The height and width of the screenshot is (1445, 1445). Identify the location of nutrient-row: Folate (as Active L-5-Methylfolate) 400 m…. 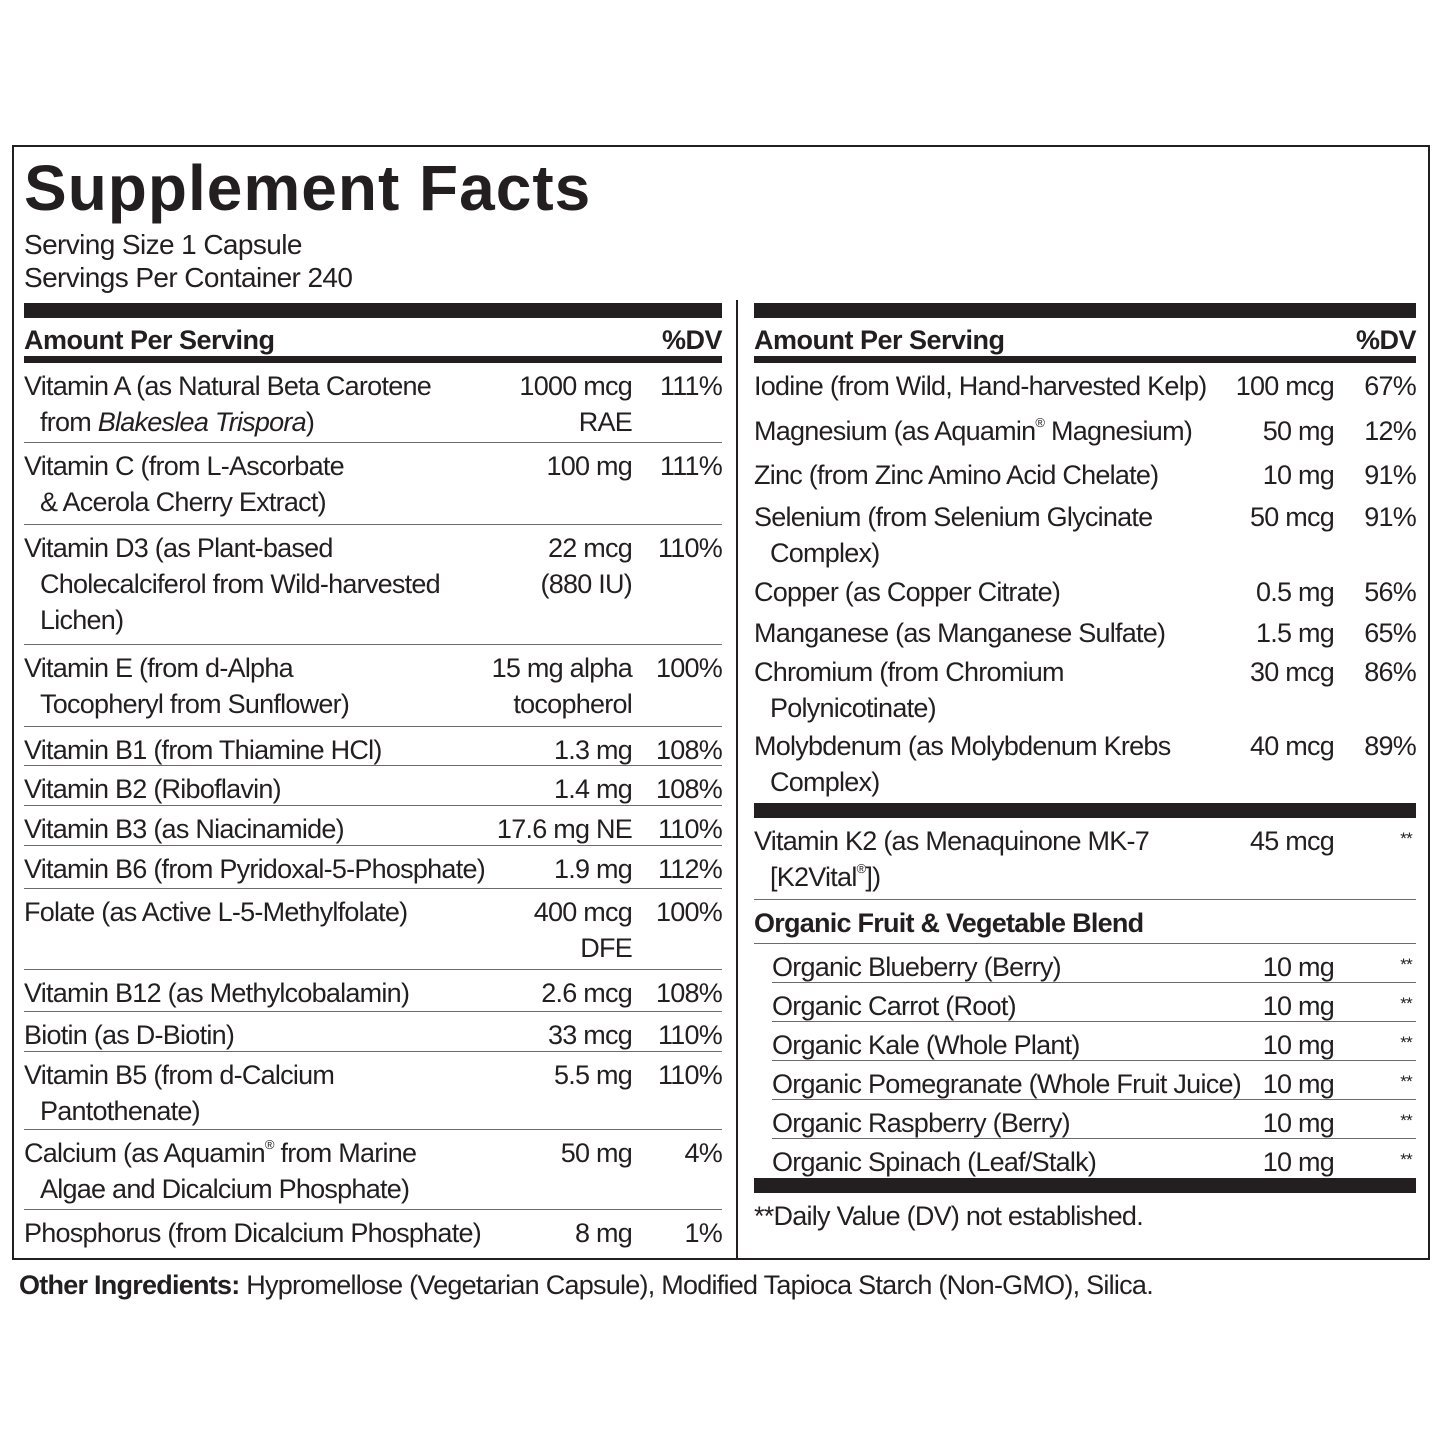
(373, 929).